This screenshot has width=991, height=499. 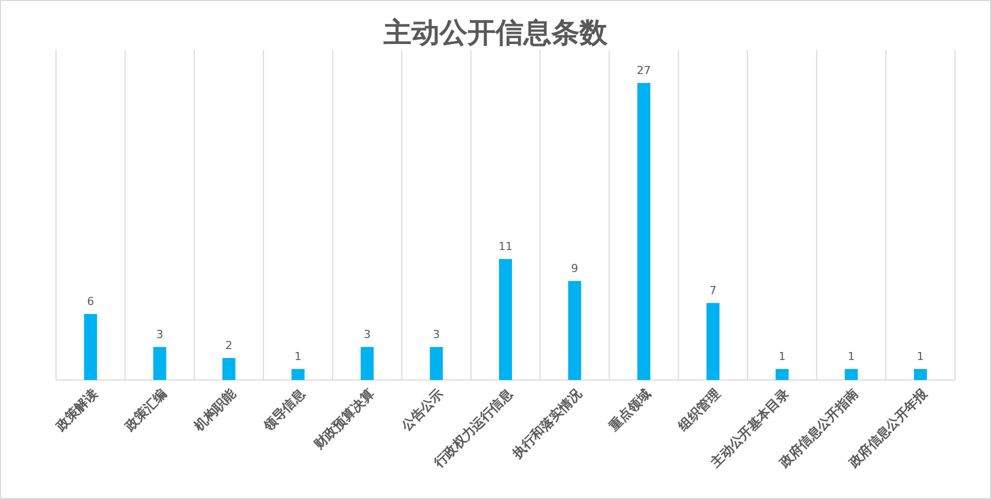 What do you see at coordinates (495, 32) in the screenshot?
I see `chart-title: 主动公开信息条数` at bounding box center [495, 32].